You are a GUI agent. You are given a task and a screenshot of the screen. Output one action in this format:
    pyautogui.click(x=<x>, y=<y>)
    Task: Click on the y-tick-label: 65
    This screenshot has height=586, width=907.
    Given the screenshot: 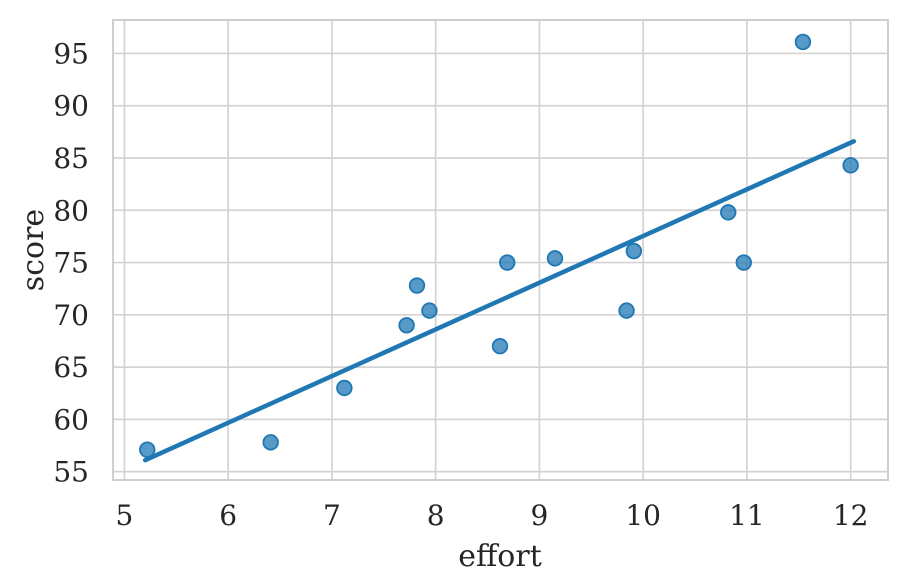 What is the action you would take?
    pyautogui.click(x=71, y=367)
    